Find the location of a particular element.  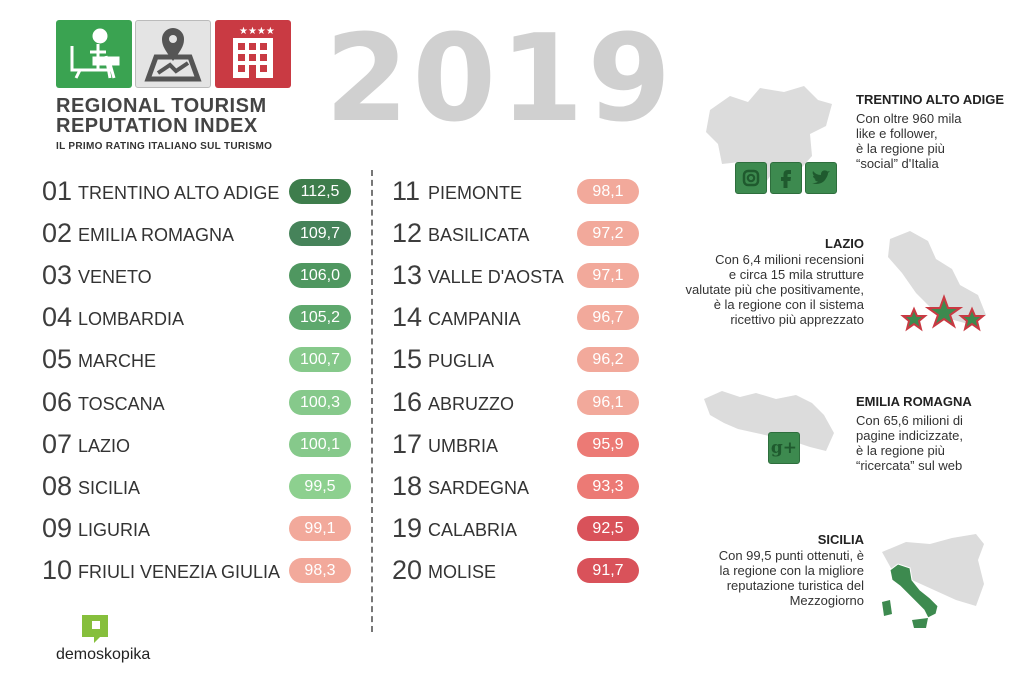

rank-number: 05 is located at coordinates (57, 359).